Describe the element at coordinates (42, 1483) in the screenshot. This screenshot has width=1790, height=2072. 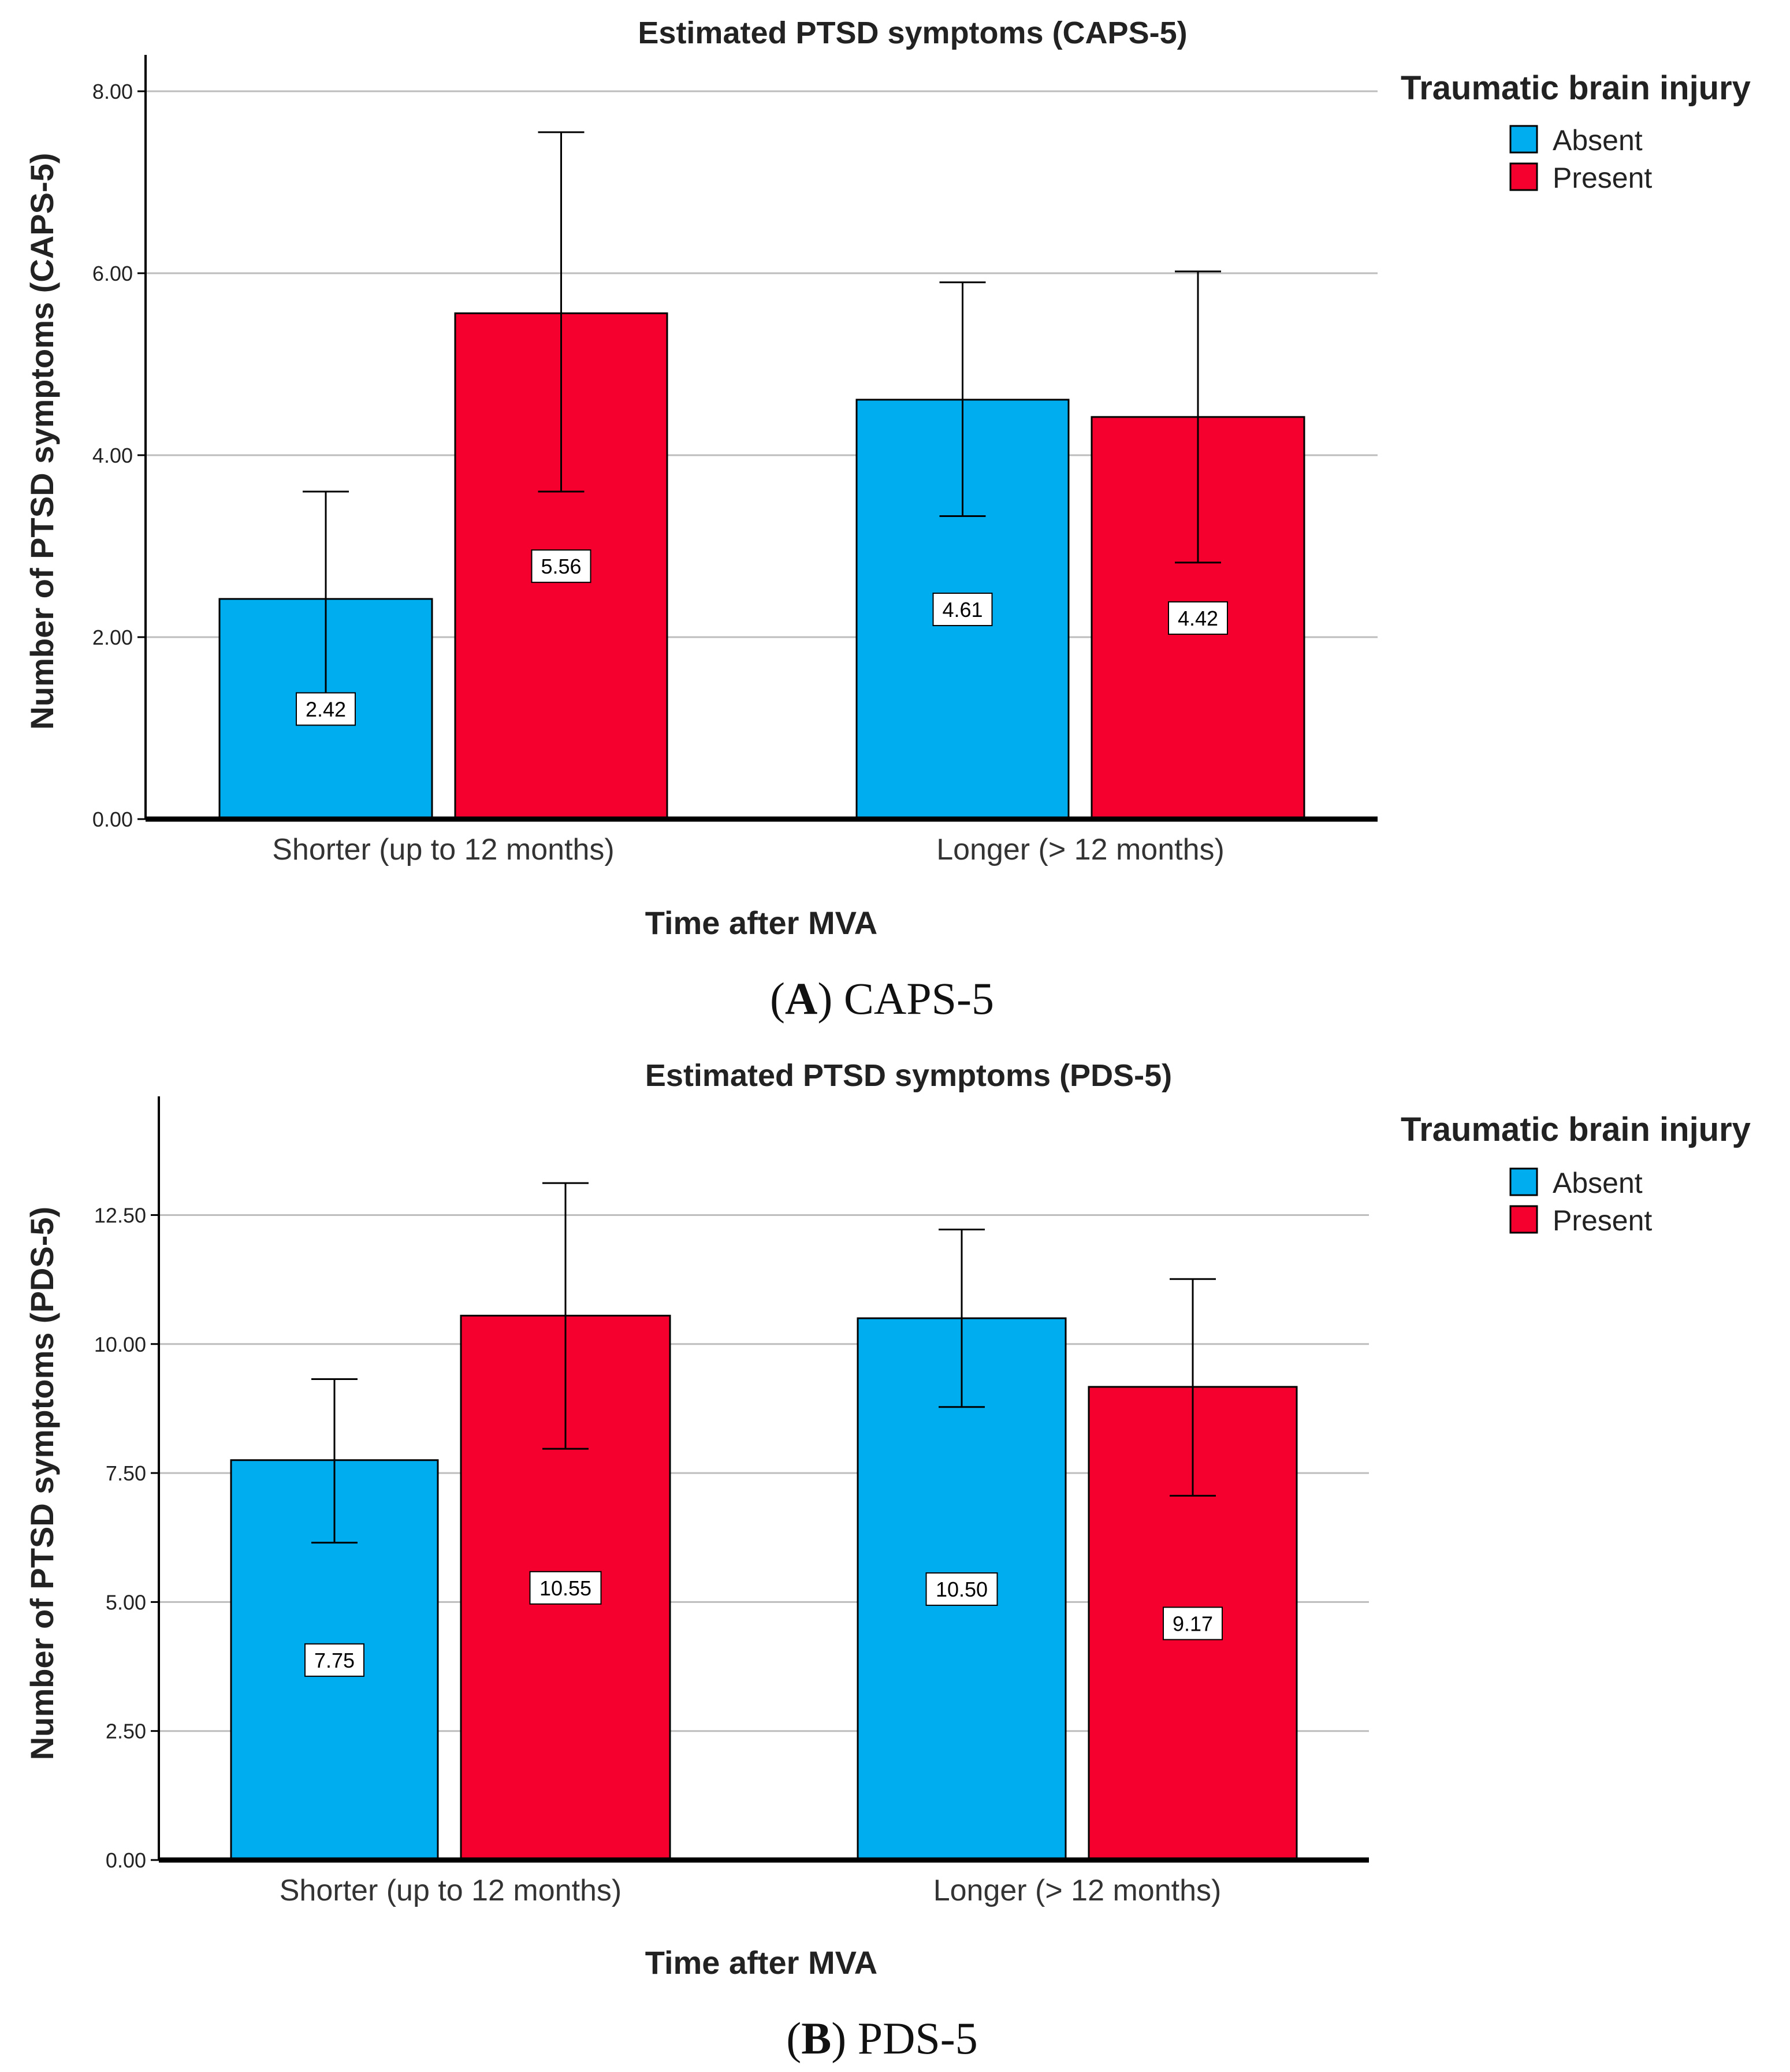
I see `y-axis-label: Number of PTSD symptoms (PDS-5)` at that location.